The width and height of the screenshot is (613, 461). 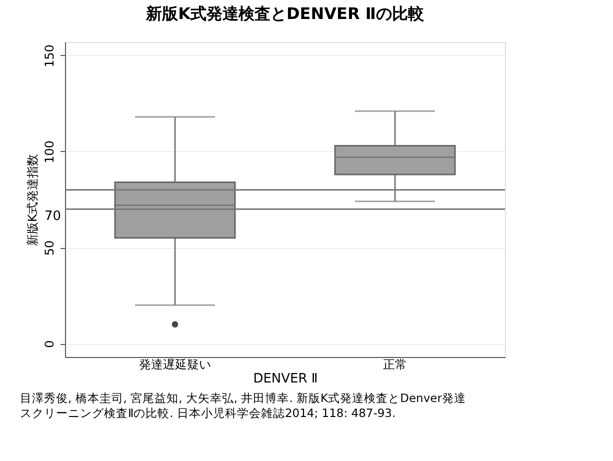 What do you see at coordinates (33, 200) in the screenshot?
I see `y-axis-title: 新版K式発達指数` at bounding box center [33, 200].